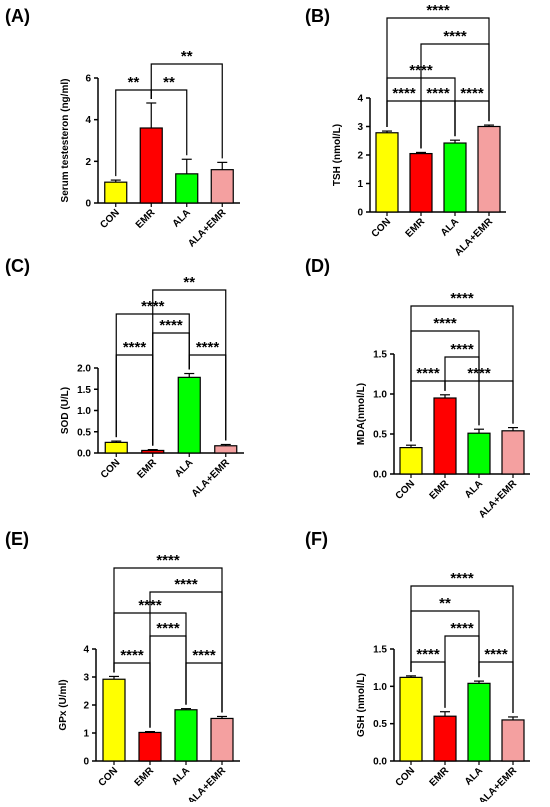 Image resolution: width=550 pixels, height=807 pixels. I want to click on y-axis-label: Serum testesteron (ng/ml), so click(65, 141).